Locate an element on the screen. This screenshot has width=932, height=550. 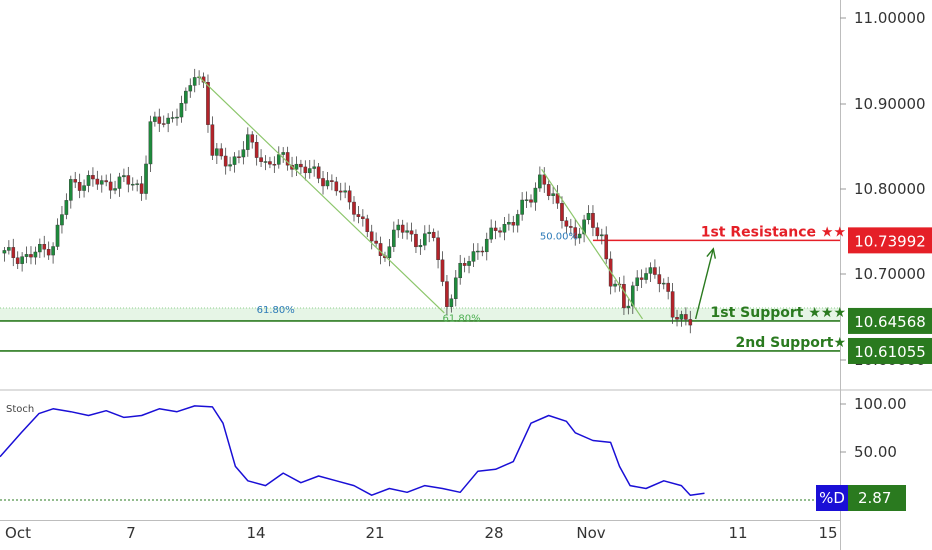
support-2-label: 2nd Support★ is located at coordinates (791, 343).